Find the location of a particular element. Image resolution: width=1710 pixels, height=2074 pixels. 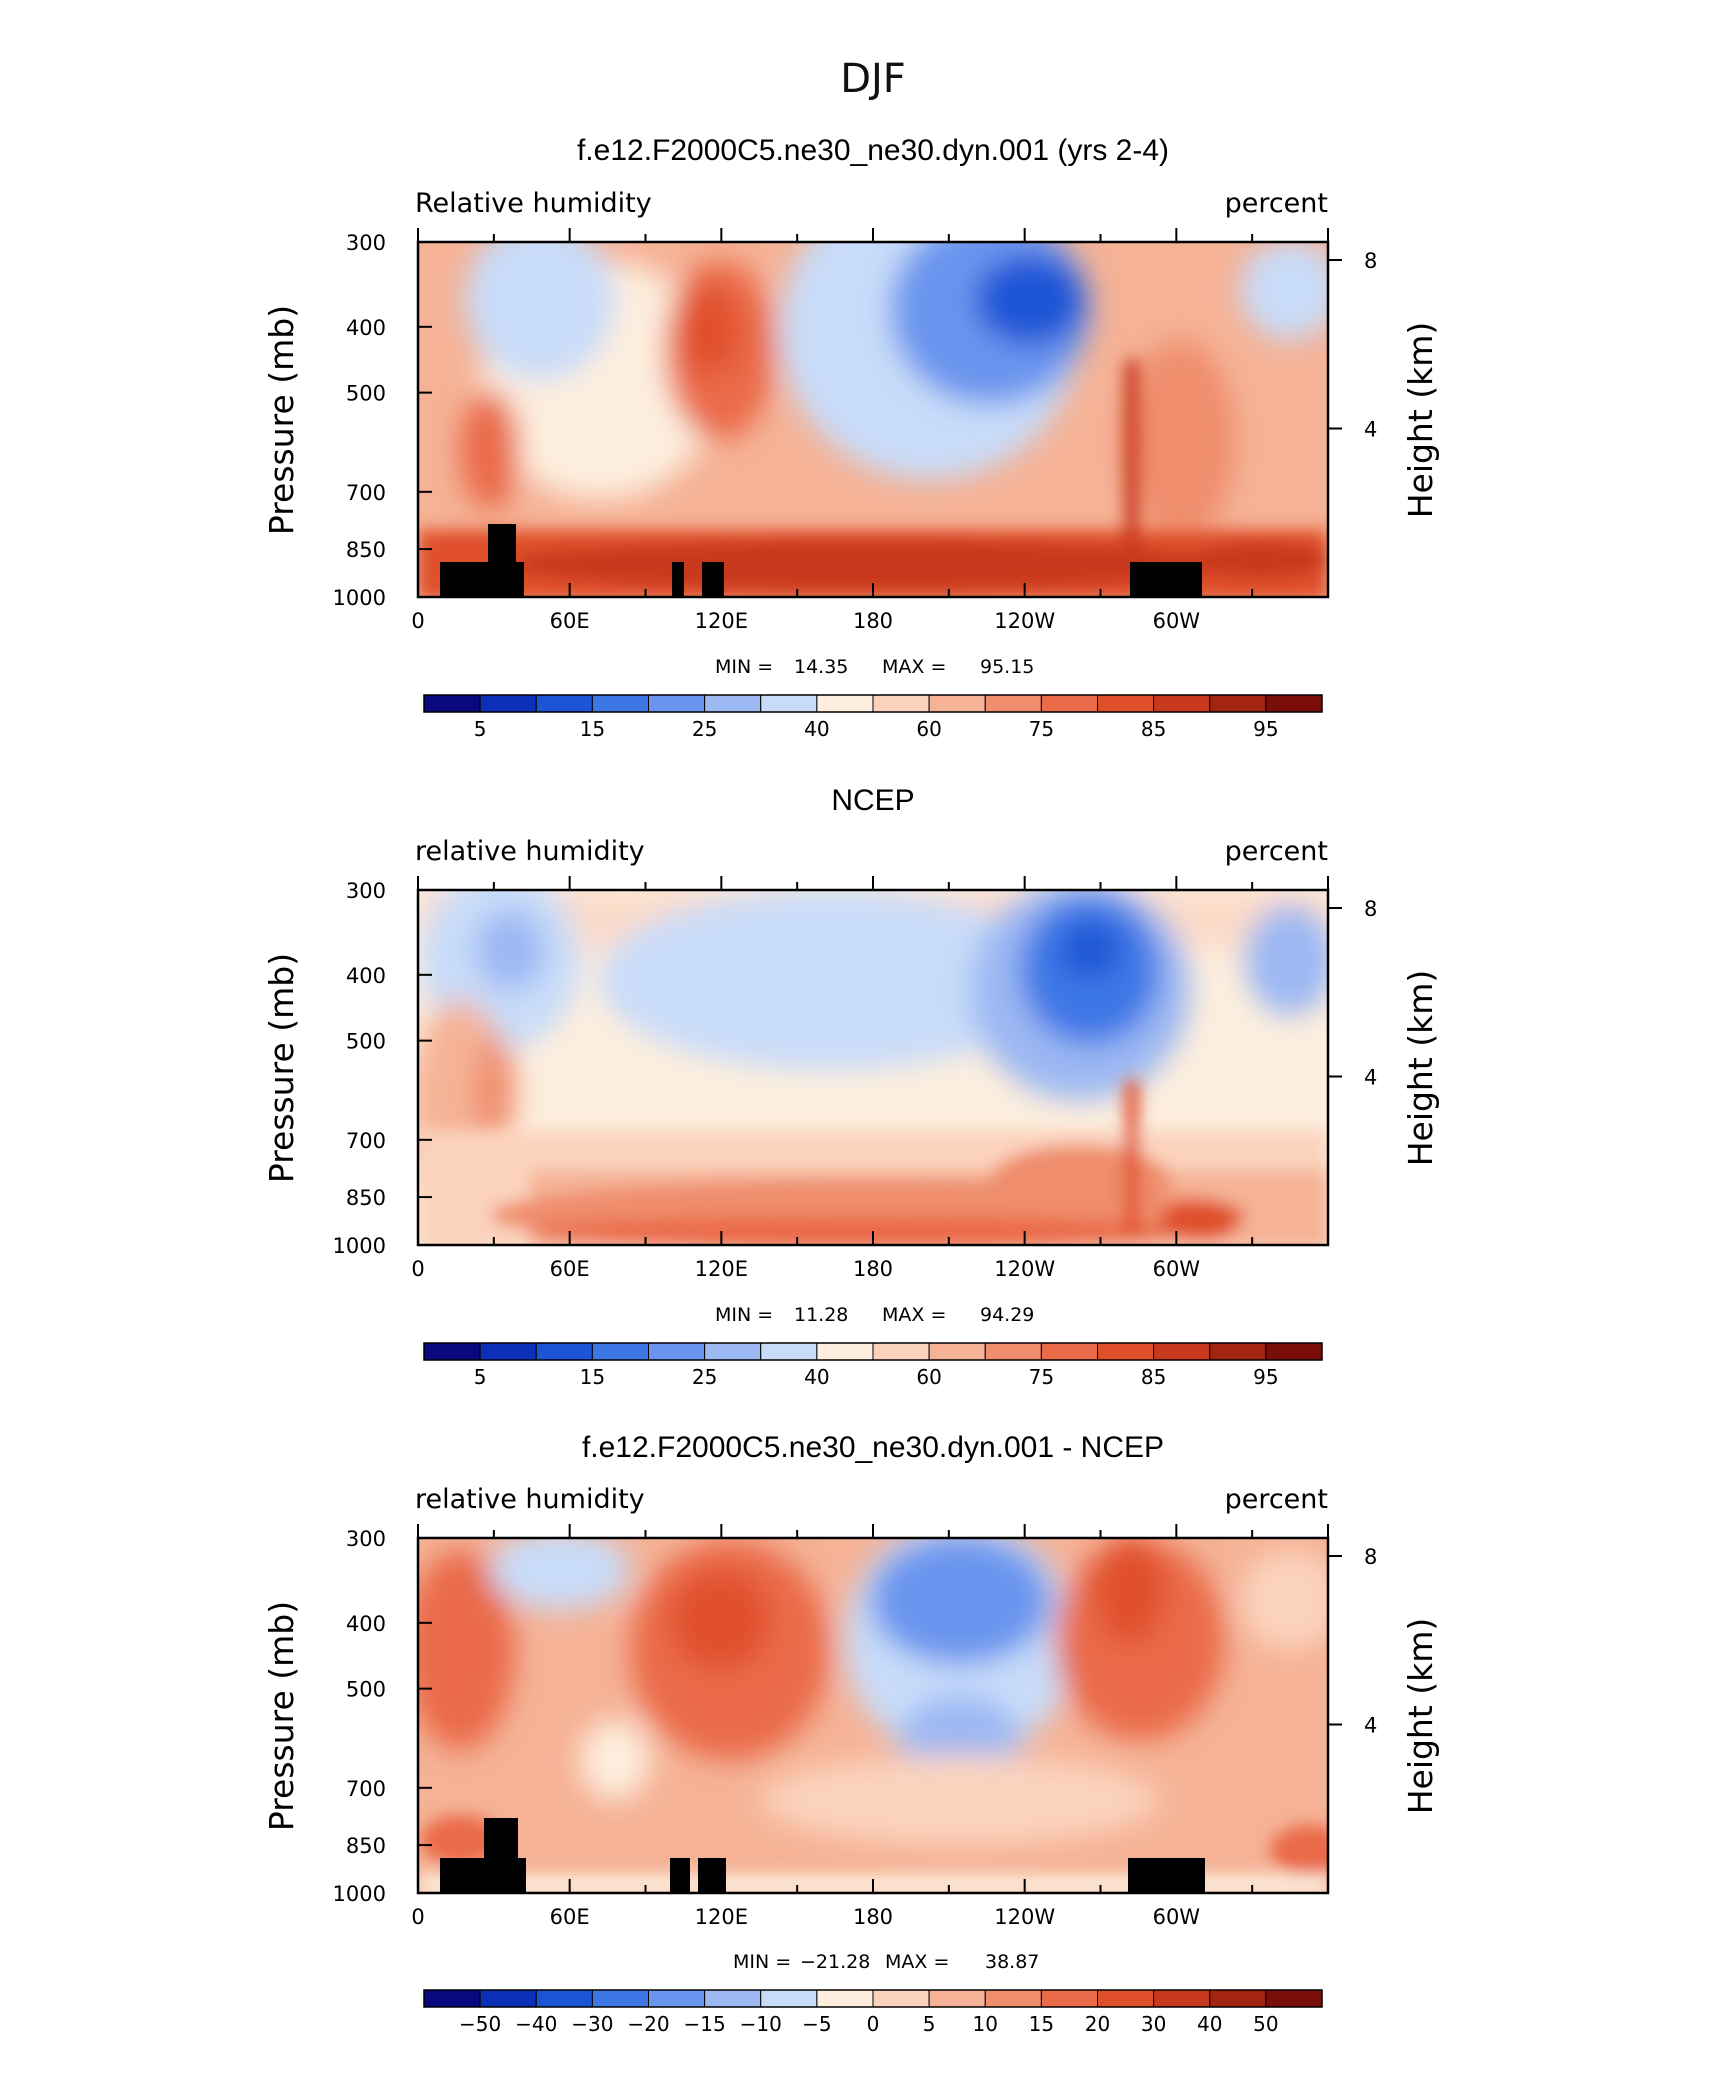

units-label: percent is located at coordinates (1276, 1499).